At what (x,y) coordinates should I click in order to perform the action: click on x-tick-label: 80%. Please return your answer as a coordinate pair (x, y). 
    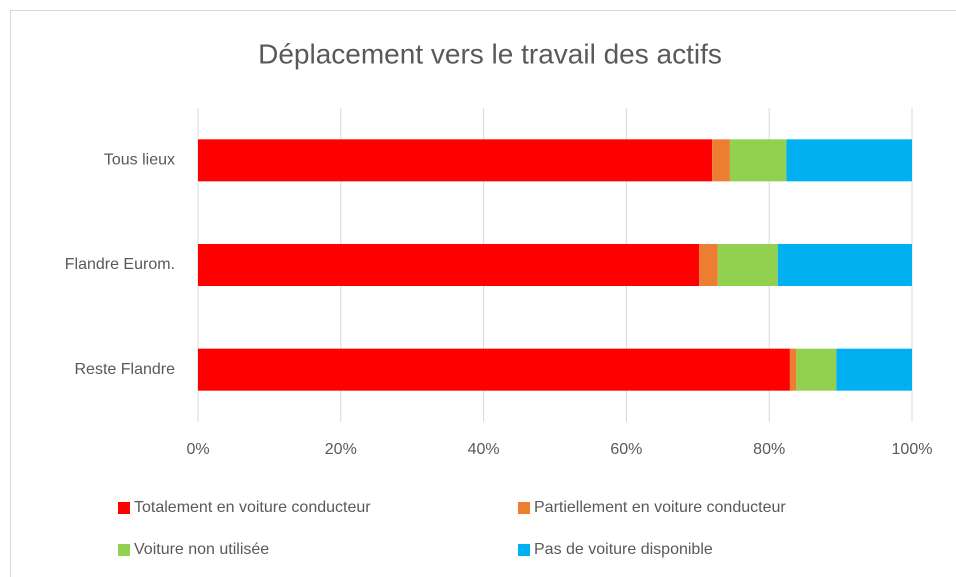
    Looking at the image, I should click on (769, 449).